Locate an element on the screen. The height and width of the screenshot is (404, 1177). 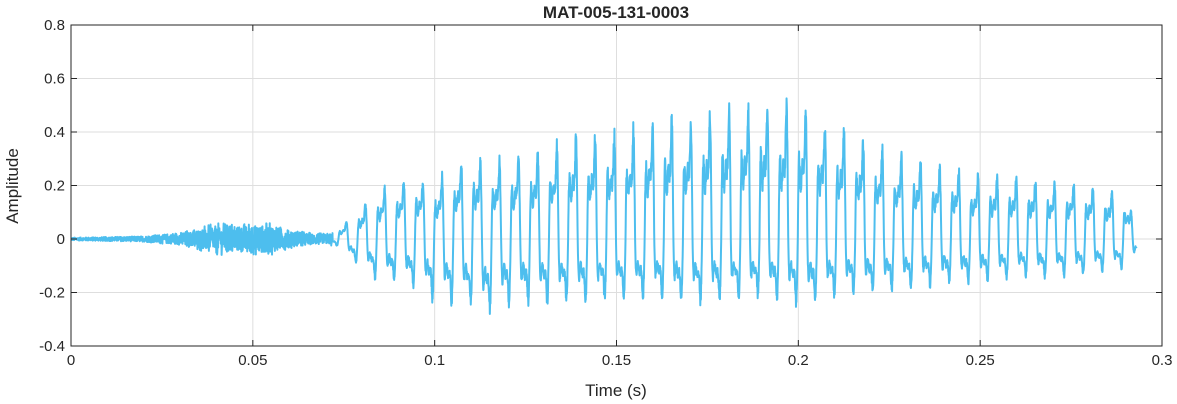
x-axis-label: Time (s) is located at coordinates (616, 390).